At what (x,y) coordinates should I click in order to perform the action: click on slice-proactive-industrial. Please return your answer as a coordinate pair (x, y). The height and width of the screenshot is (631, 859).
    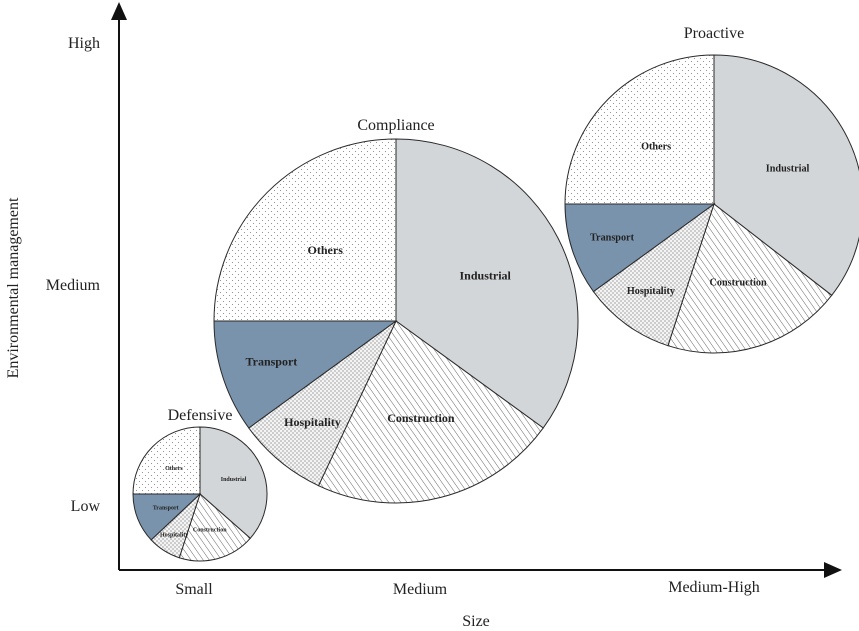
    Looking at the image, I should click on (786, 175).